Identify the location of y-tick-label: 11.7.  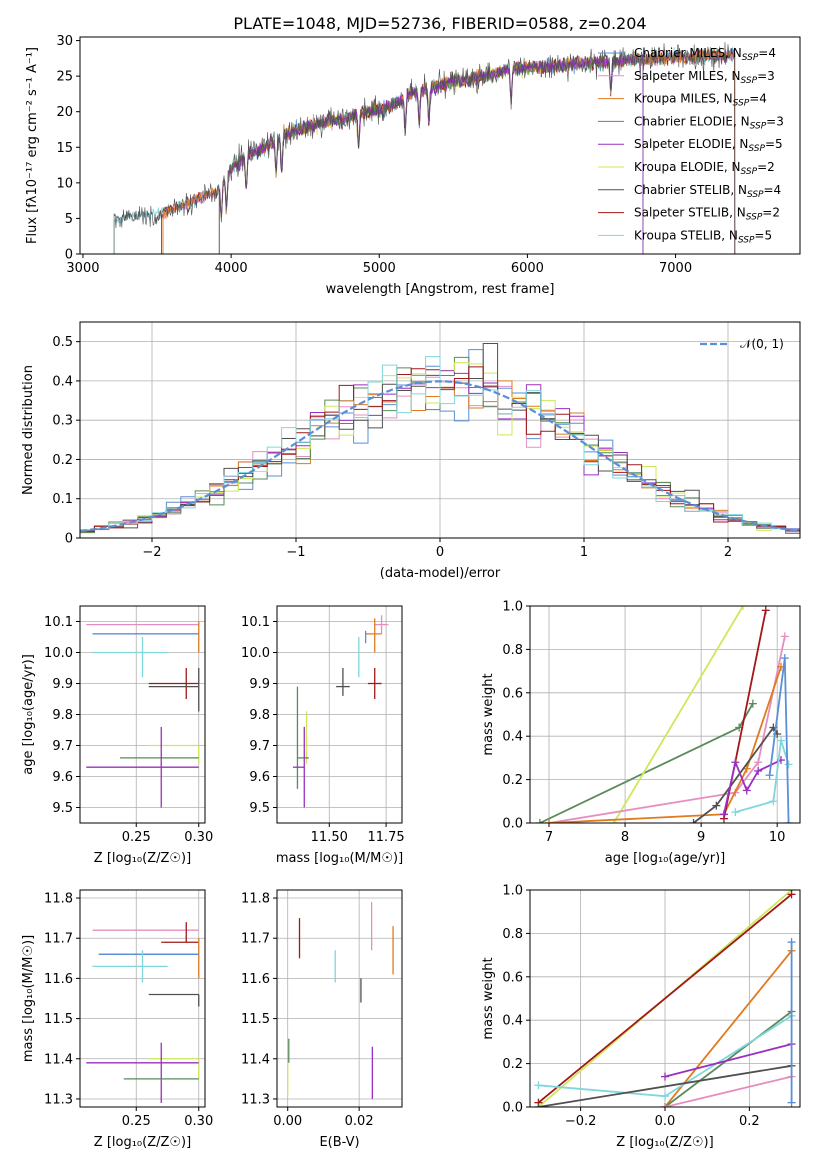
(58, 939).